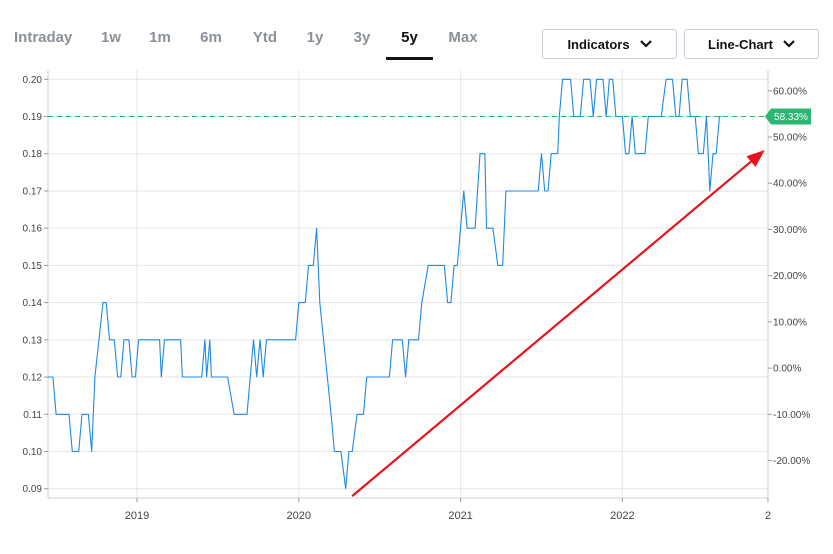 Image resolution: width=833 pixels, height=554 pixels. I want to click on x-tick-label: 2021, so click(460, 516).